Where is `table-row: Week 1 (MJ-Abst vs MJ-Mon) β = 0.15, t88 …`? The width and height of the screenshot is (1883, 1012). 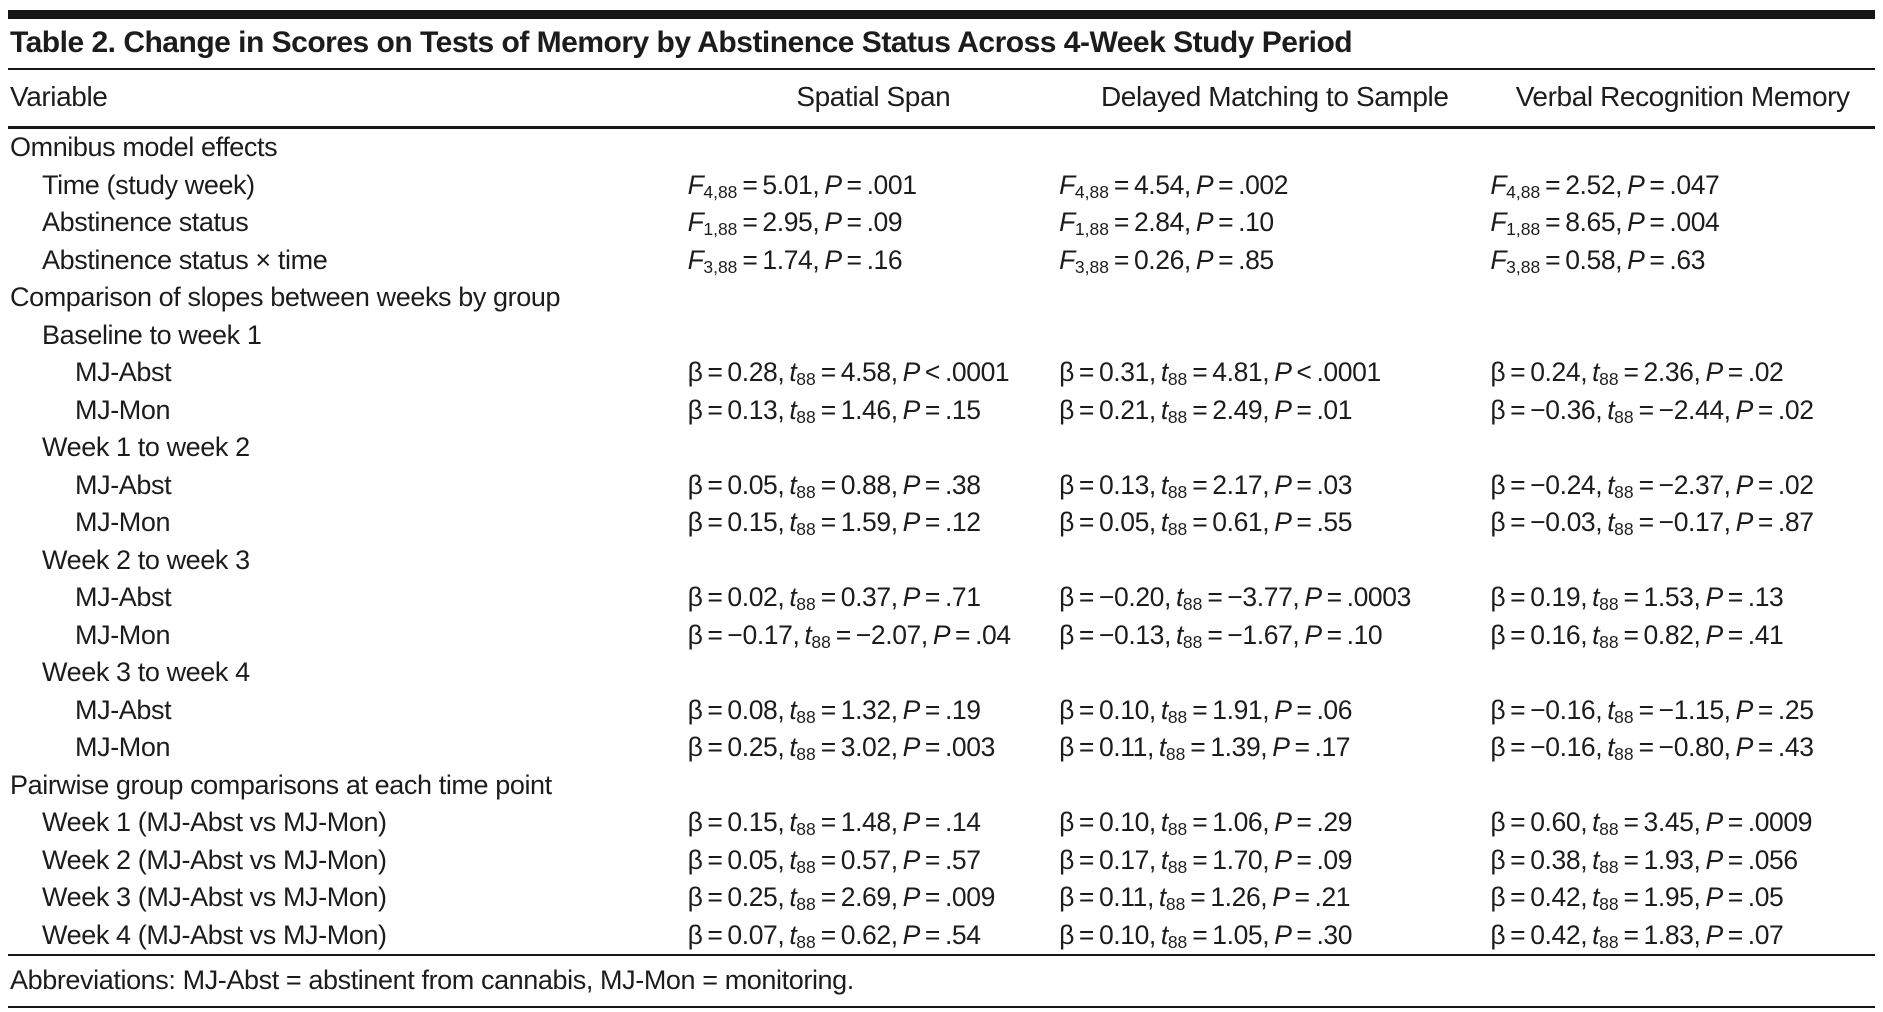
table-row: Week 1 (MJ-Abst vs MJ-Mon) β = 0.15, t88 … is located at coordinates (941, 823).